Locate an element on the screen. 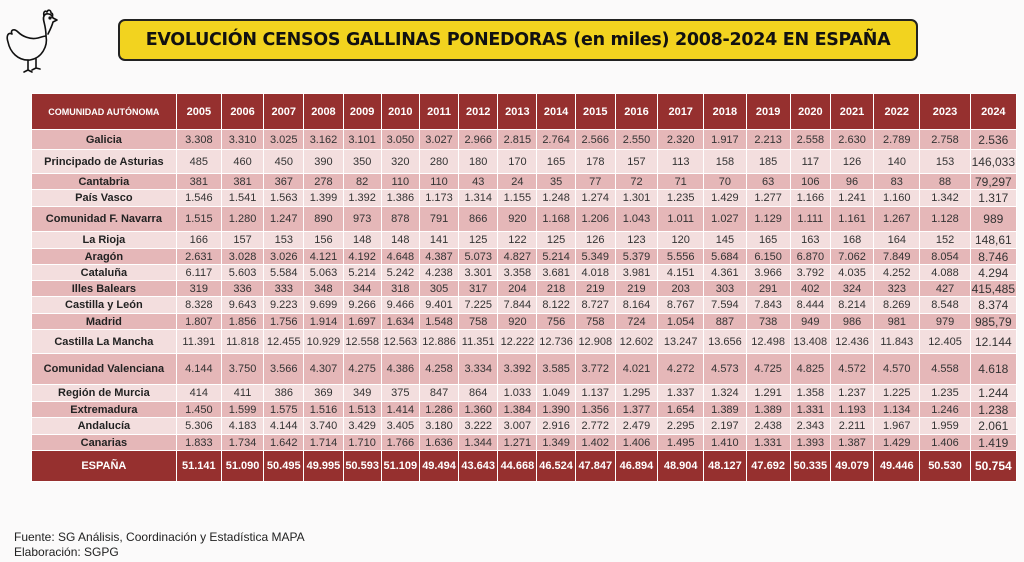  value-cell-2019: 1.129 is located at coordinates (768, 219).